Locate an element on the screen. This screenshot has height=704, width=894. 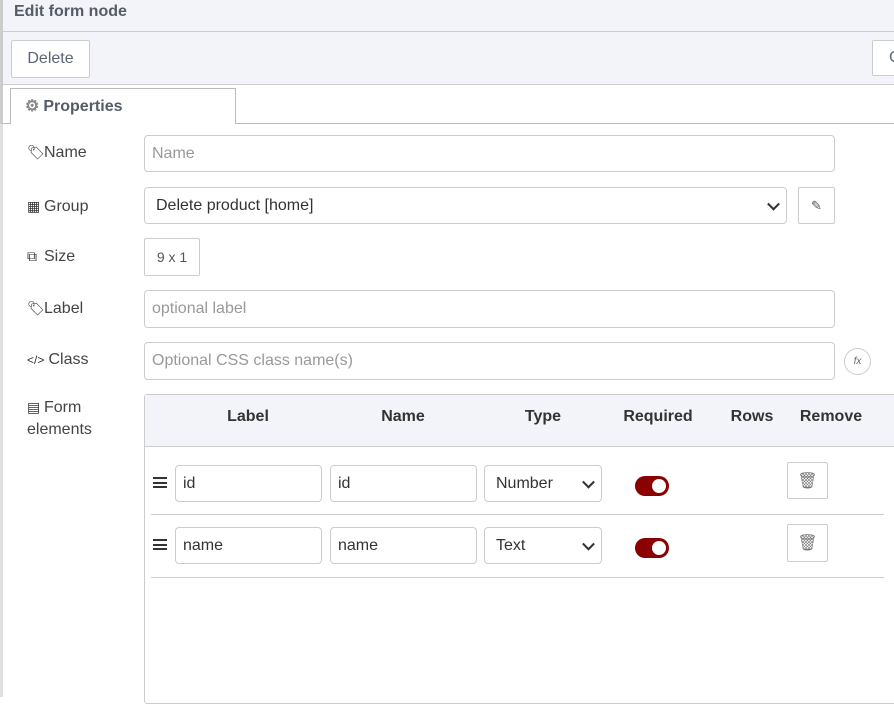
table-icon: ▦ is located at coordinates (34, 206).